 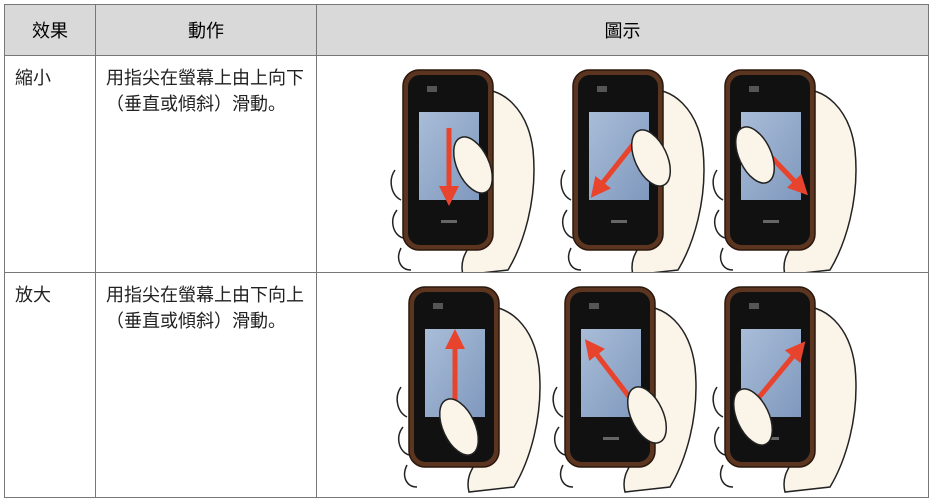 I want to click on header-action: 動作, so click(x=206, y=30).